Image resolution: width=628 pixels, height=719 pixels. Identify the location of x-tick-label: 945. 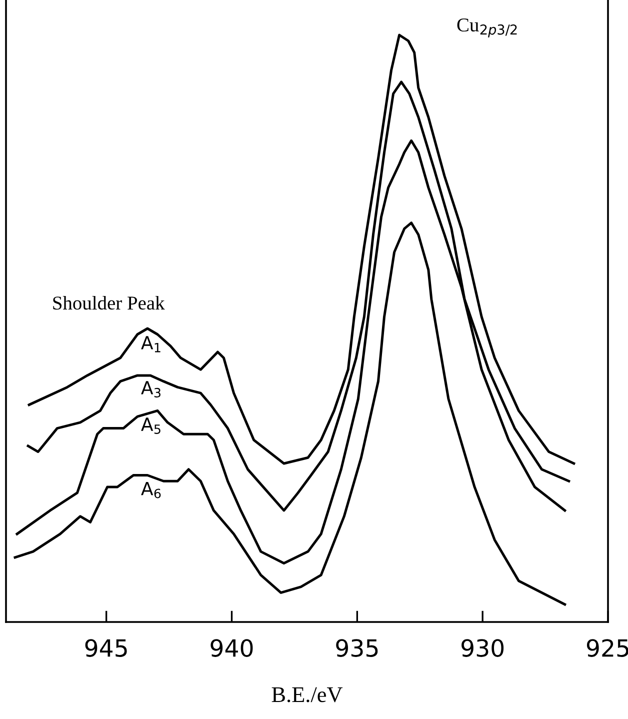
(106, 648).